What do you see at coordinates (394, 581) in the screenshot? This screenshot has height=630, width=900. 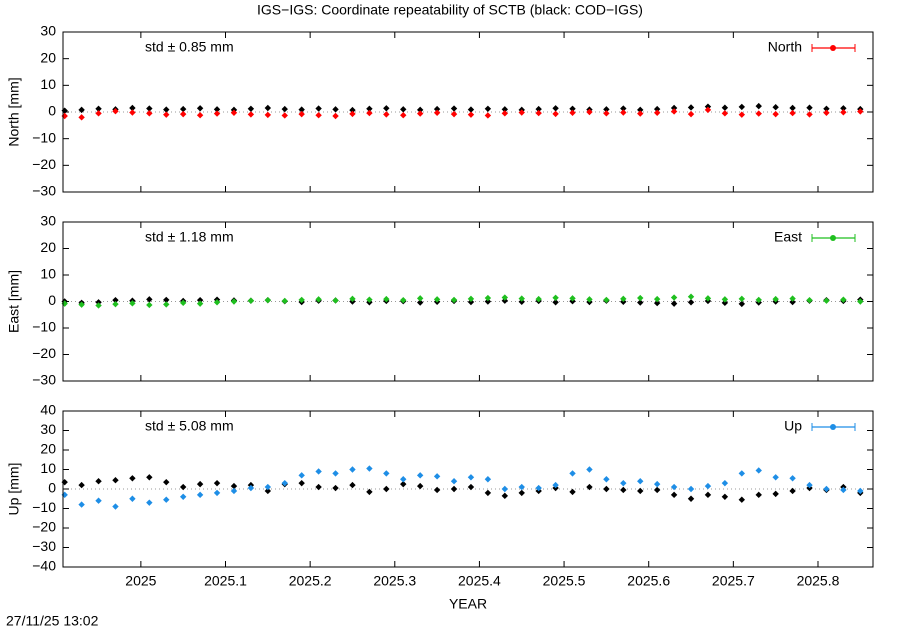 I see `x-tick-label: 2025.3` at bounding box center [394, 581].